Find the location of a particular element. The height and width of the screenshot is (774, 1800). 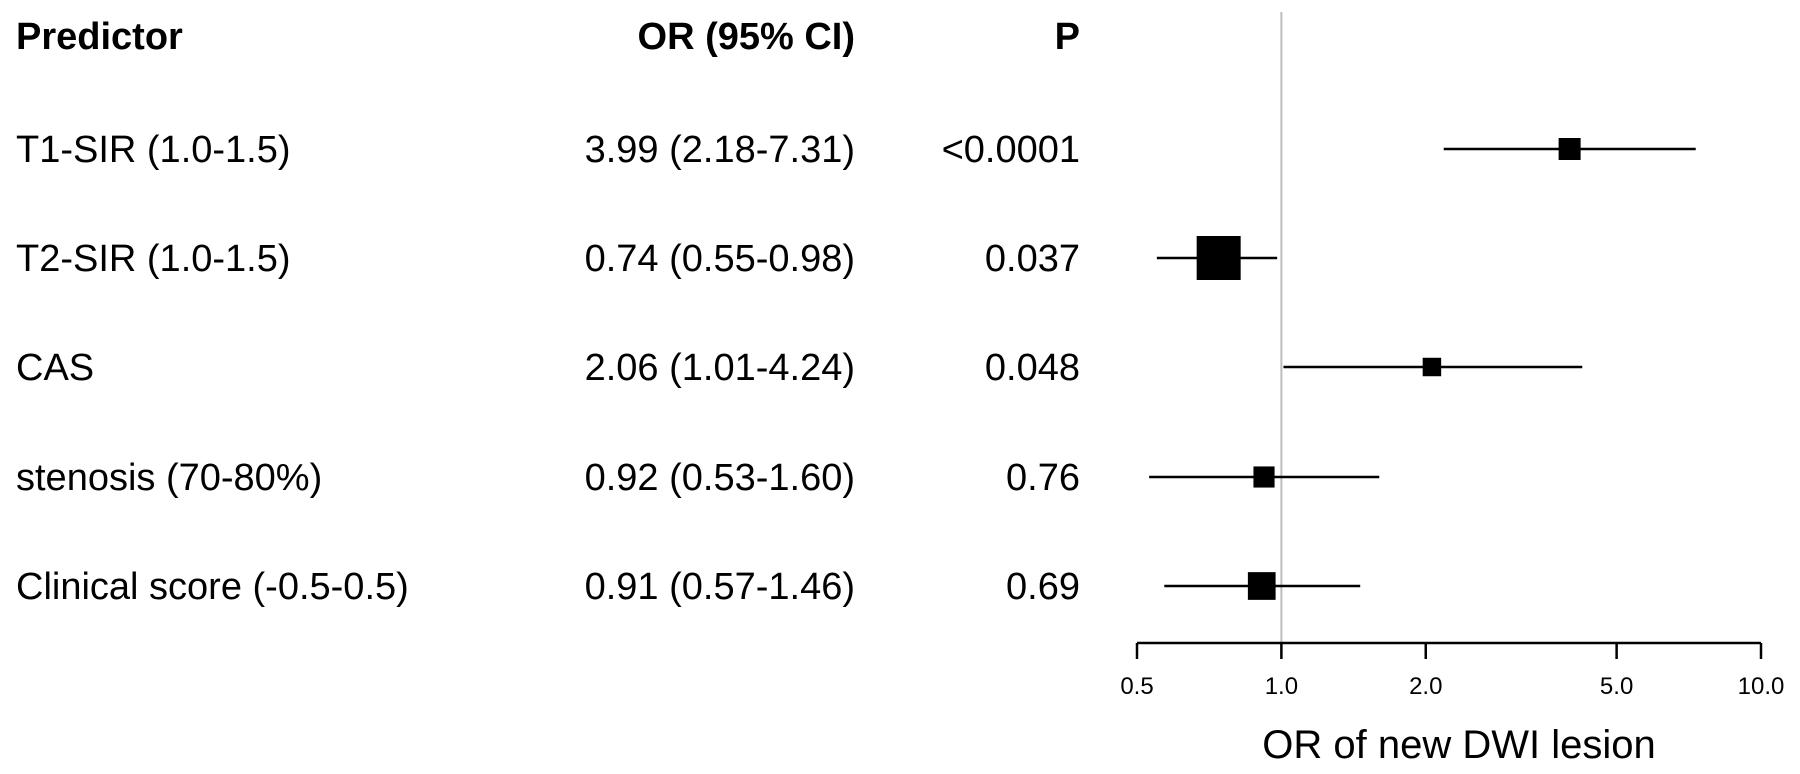

header-predictor: Predictor is located at coordinates (99, 37).